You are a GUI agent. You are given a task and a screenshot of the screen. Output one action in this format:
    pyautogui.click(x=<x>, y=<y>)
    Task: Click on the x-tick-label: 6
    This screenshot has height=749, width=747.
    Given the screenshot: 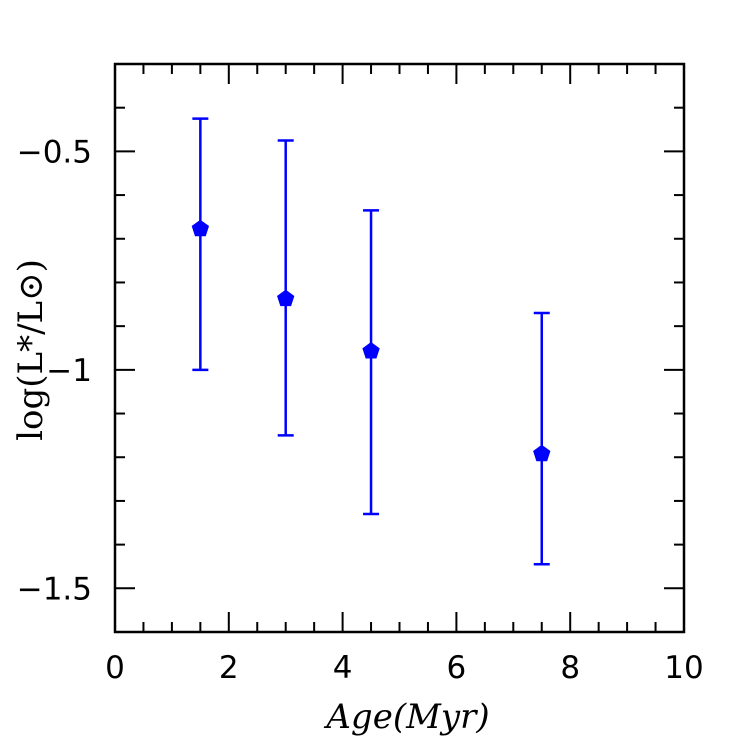 What is the action you would take?
    pyautogui.click(x=457, y=668)
    